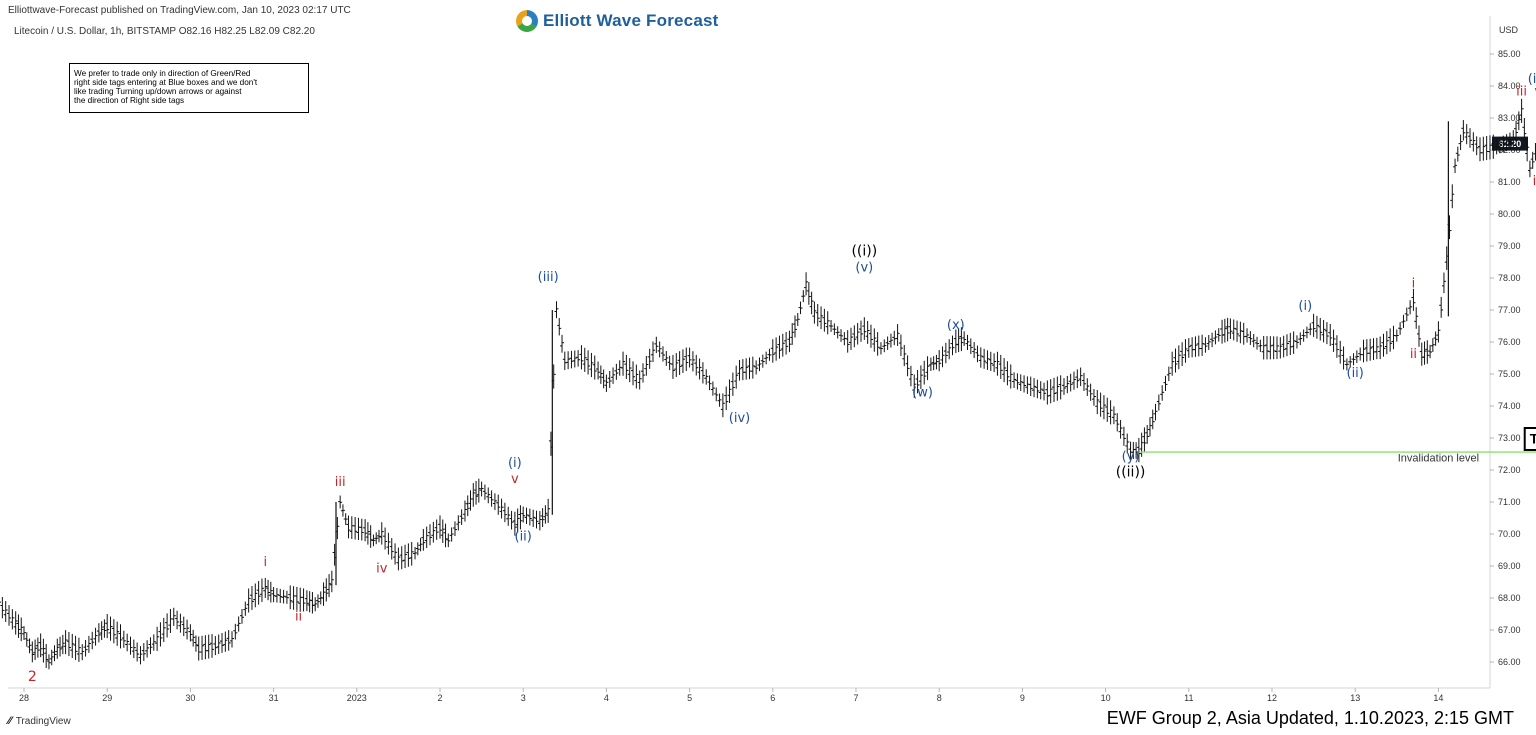  Describe the element at coordinates (1188, 698) in the screenshot. I see `x-tick-label: 11` at that location.